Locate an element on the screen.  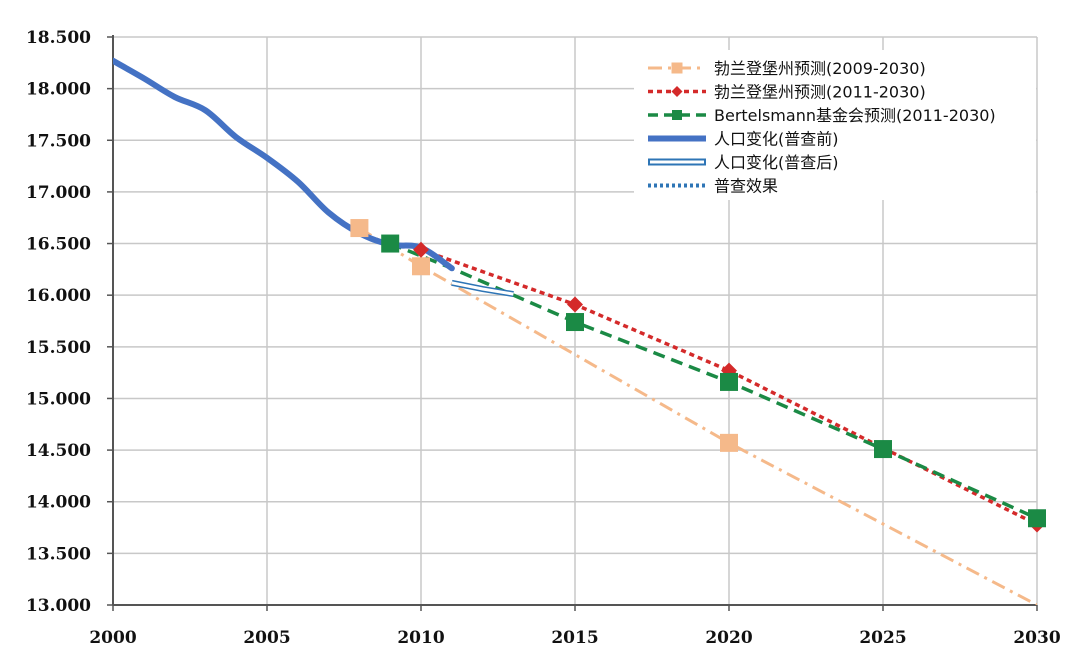
series-4-line-inner is located at coordinates (482, 288).